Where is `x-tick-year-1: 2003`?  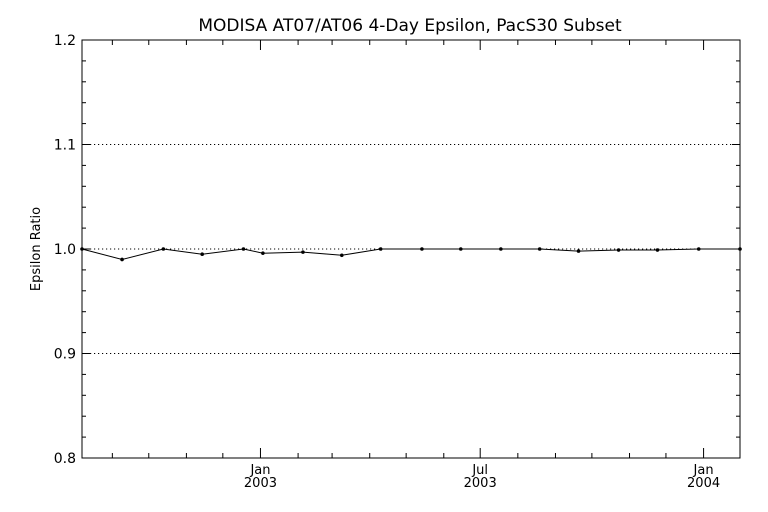
x-tick-year-1: 2003 is located at coordinates (480, 483).